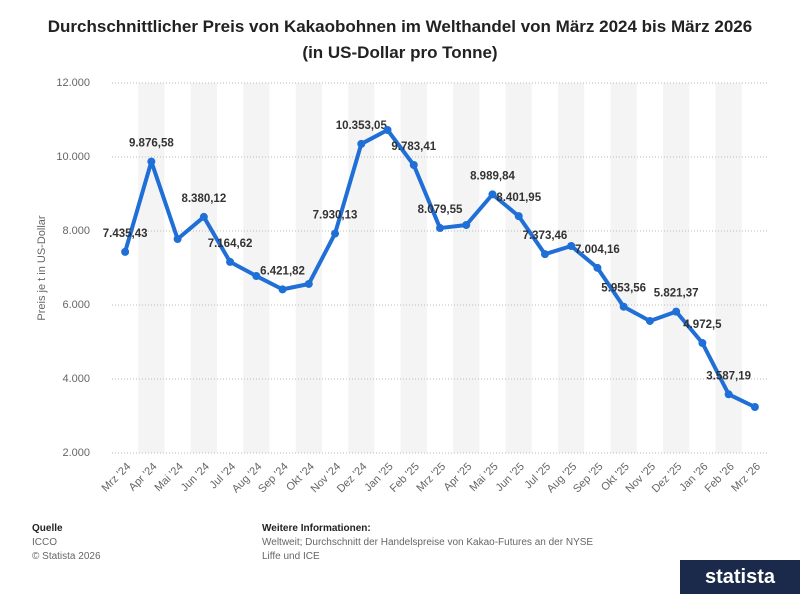 The width and height of the screenshot is (800, 594). Describe the element at coordinates (76, 305) in the screenshot. I see `y-tick-label: 6.000` at that location.